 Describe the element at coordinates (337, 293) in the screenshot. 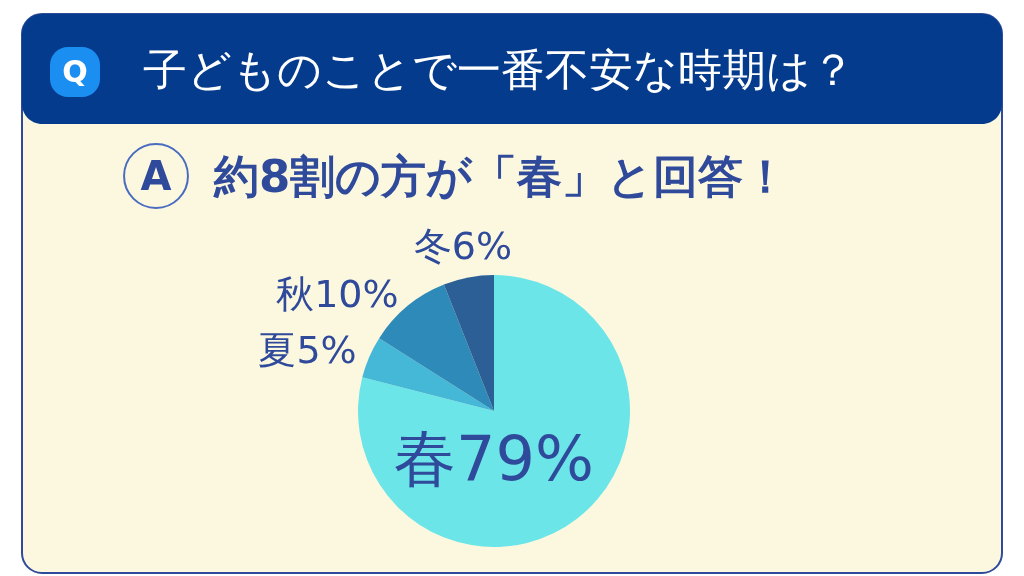

I see `slice-label: 秋10%` at that location.